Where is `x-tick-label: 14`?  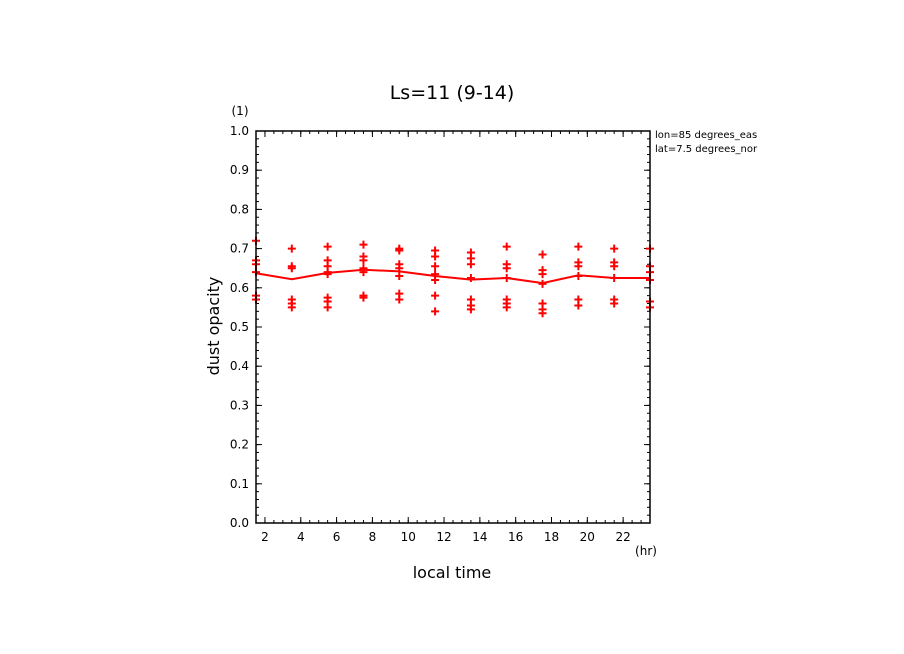 x-tick-label: 14 is located at coordinates (479, 537).